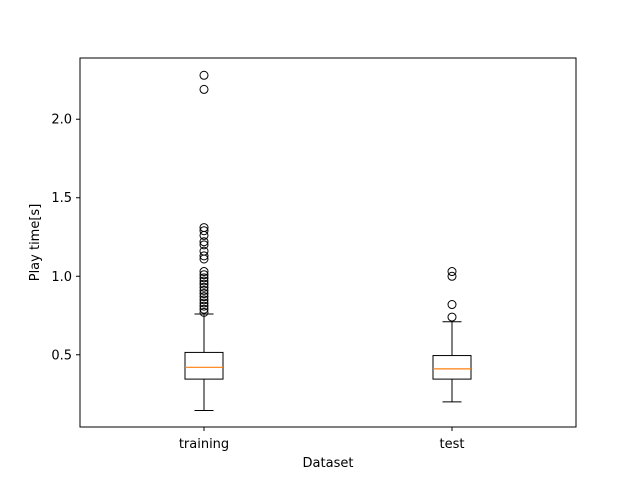 The image size is (640, 480). Describe the element at coordinates (204, 444) in the screenshot. I see `x-tick-label: training` at that location.